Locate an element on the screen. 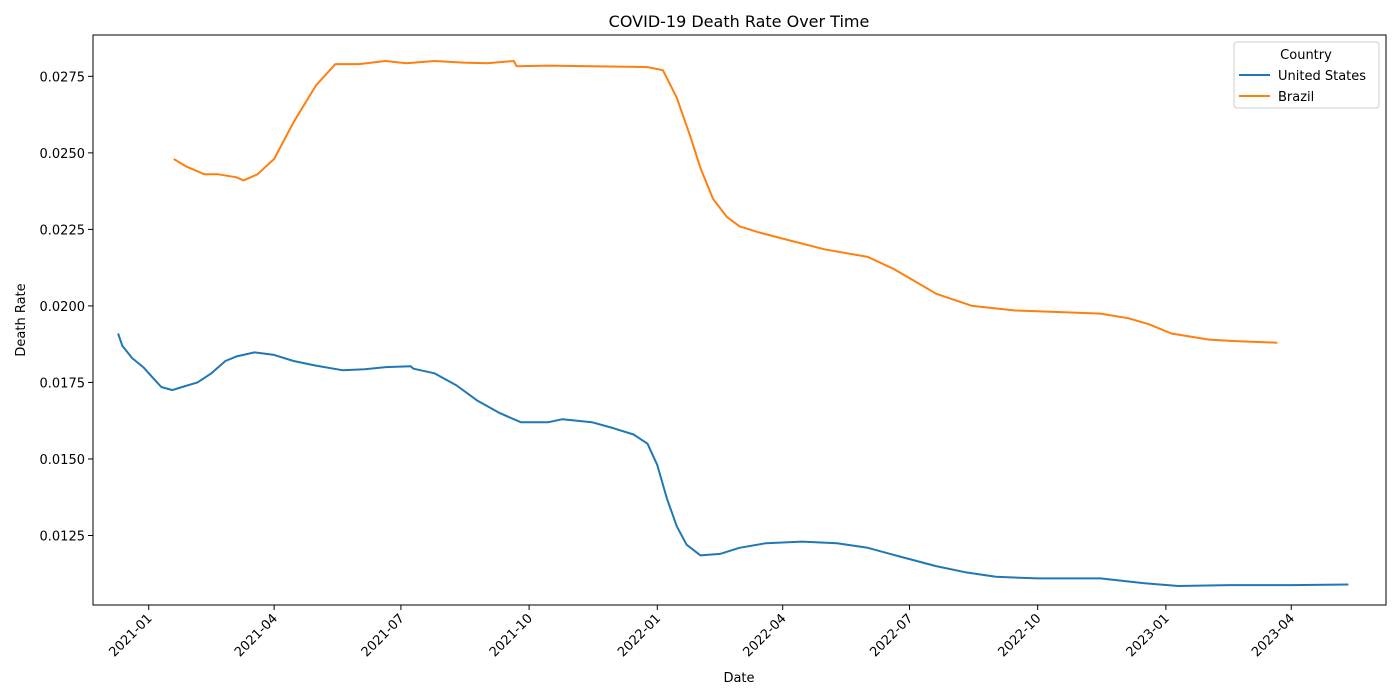 The width and height of the screenshot is (1400, 700). legend: Country United States Brazil is located at coordinates (1306, 75).